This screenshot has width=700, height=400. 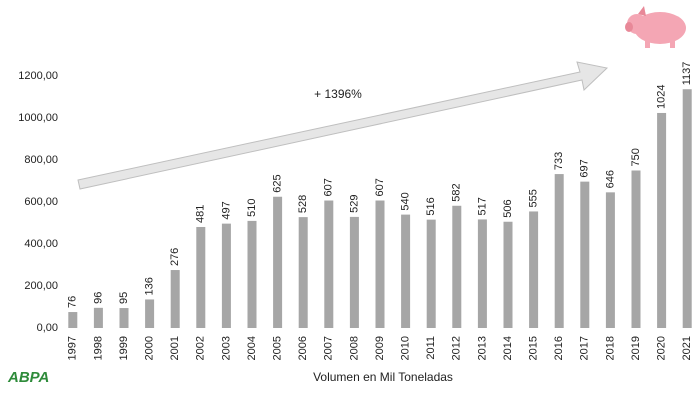 I want to click on value-label: 529, so click(x=354, y=204).